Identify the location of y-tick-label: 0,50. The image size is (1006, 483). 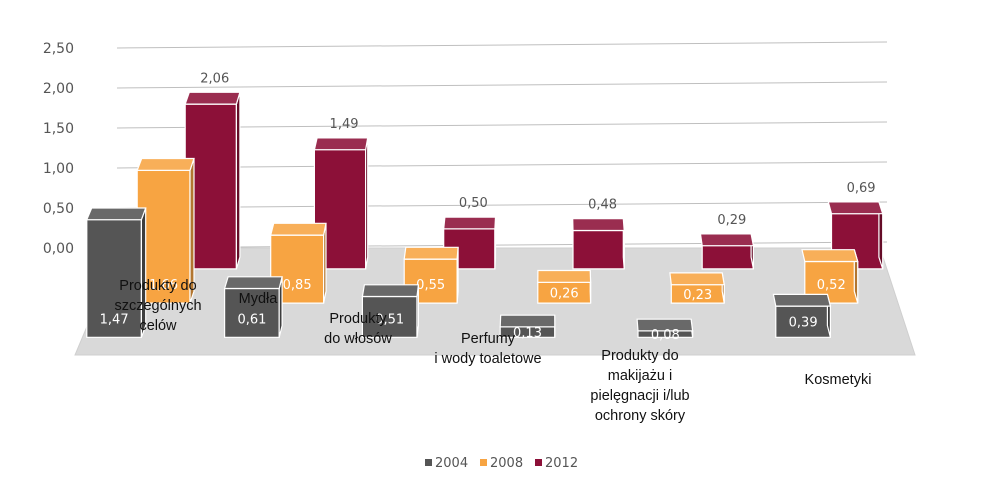
(58, 209).